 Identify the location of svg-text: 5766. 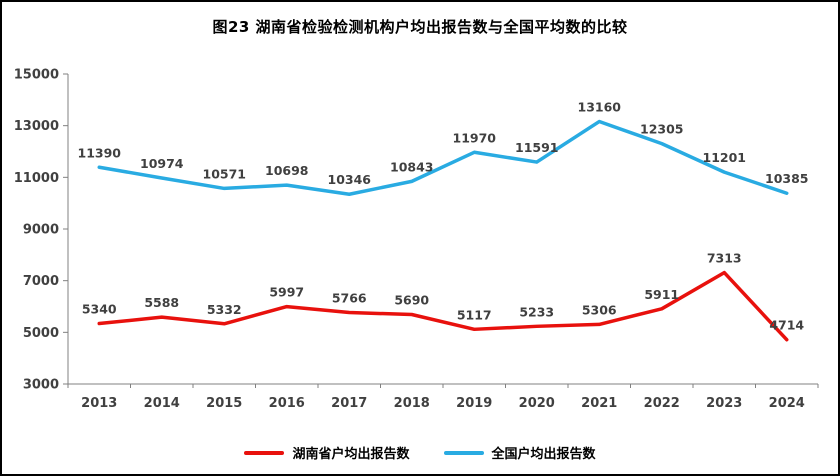
(349, 298).